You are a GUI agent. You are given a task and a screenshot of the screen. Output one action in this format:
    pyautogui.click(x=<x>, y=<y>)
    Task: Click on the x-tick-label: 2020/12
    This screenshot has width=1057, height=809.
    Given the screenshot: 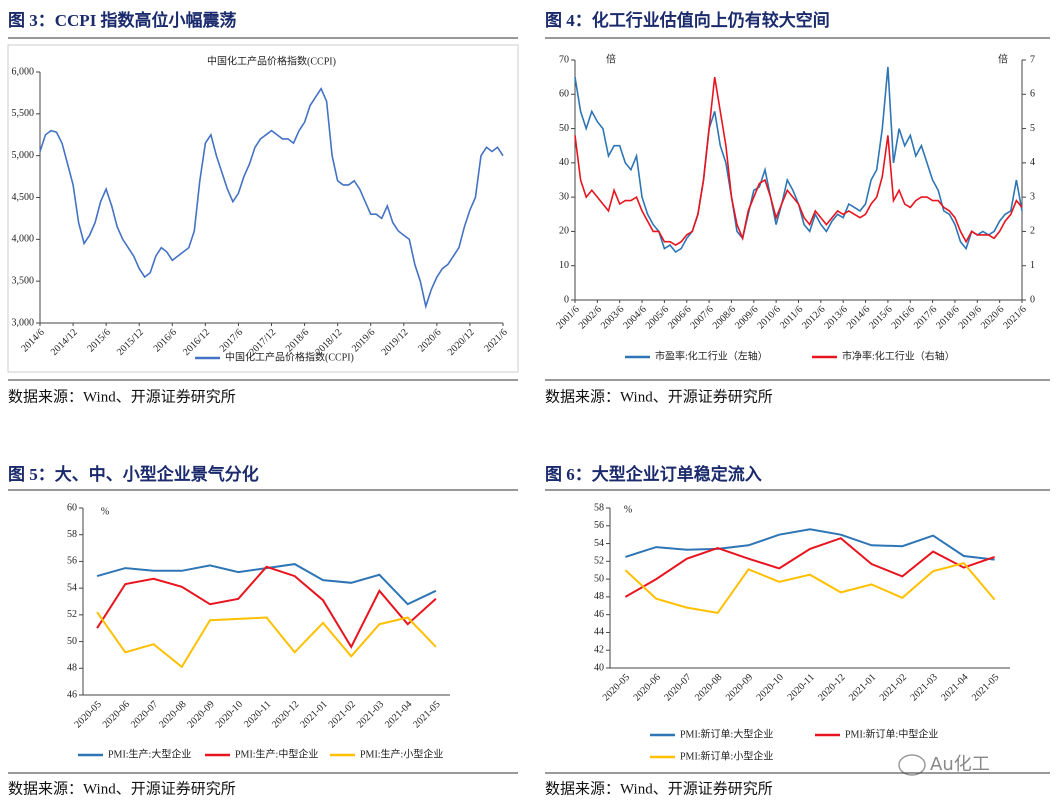 What is the action you would take?
    pyautogui.click(x=461, y=342)
    